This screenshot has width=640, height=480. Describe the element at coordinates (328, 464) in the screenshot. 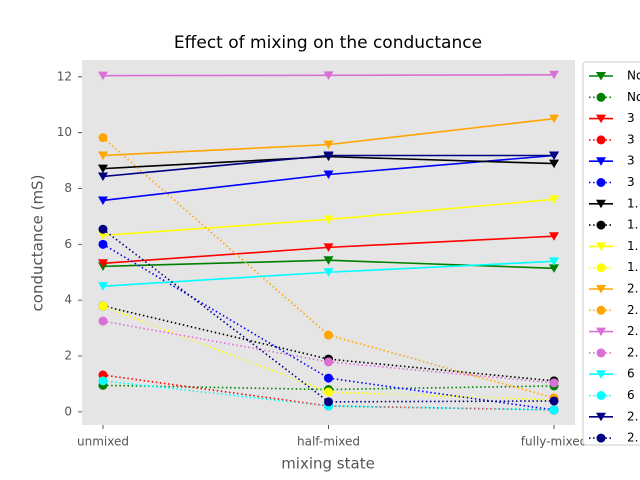

I see `x-axis-label: mixing state` at that location.